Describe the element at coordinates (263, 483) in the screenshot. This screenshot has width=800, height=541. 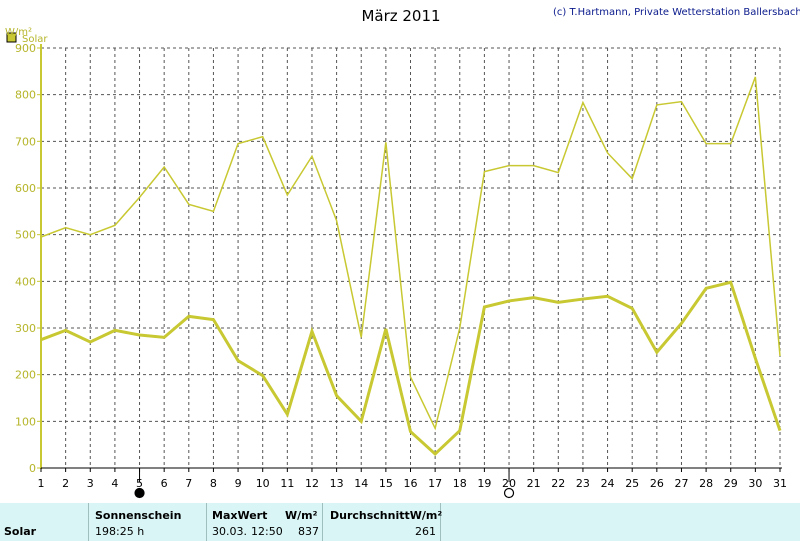
I see `x-tick-label: 10` at that location.